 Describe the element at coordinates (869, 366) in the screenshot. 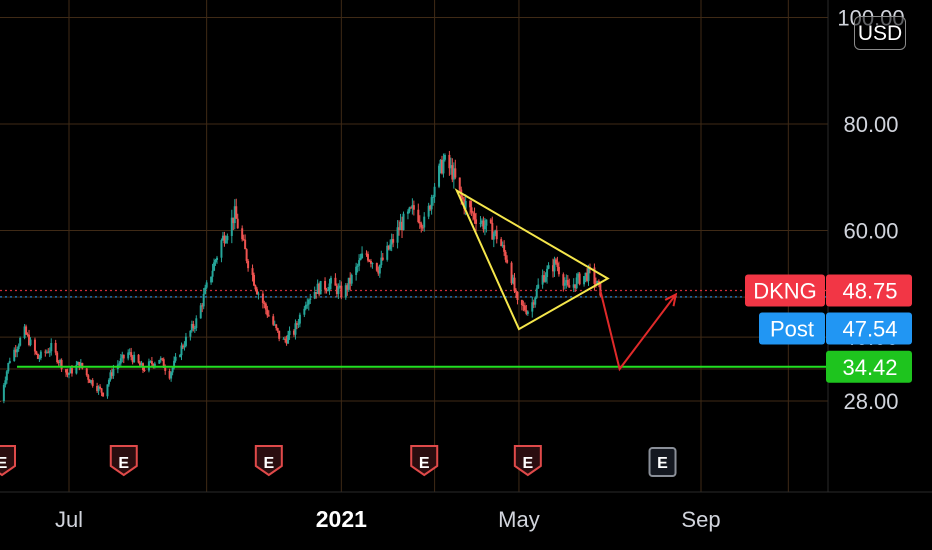

I see `price-tag-value-bg` at that location.